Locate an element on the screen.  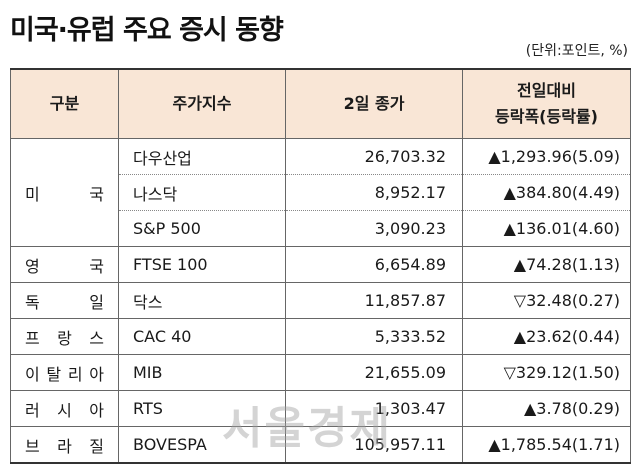
change-value: ▲23.62(0.44) is located at coordinates (546, 336).